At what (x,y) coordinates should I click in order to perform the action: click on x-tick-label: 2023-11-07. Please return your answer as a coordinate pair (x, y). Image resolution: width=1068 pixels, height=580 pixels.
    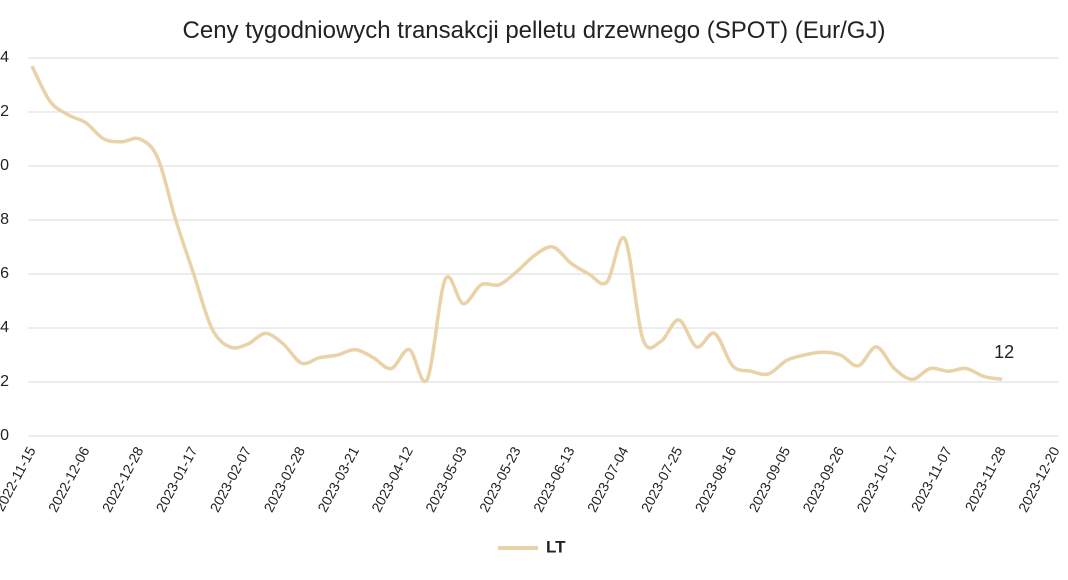
    Looking at the image, I should click on (931, 479).